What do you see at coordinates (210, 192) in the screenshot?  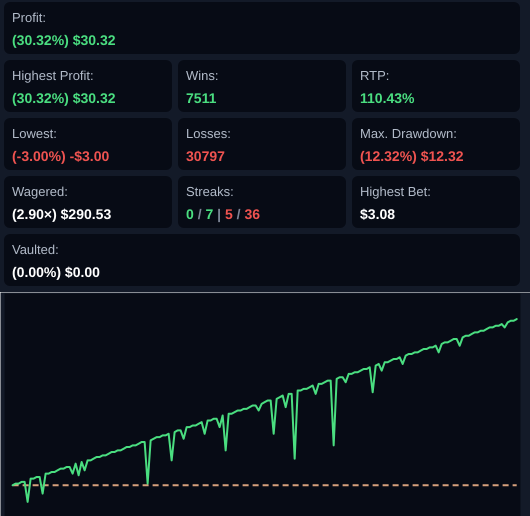 I see `text: Streaks:` at bounding box center [210, 192].